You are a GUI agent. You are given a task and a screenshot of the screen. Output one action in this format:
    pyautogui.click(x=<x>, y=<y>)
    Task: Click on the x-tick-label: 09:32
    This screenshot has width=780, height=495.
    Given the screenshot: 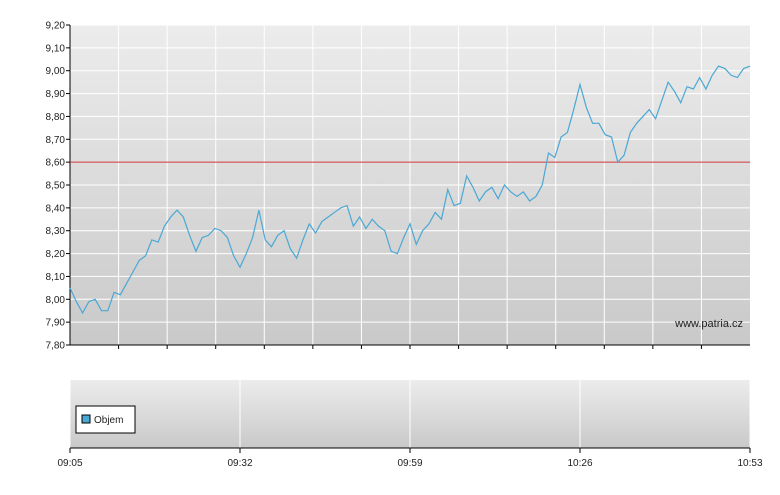 What is the action you would take?
    pyautogui.click(x=239, y=463)
    